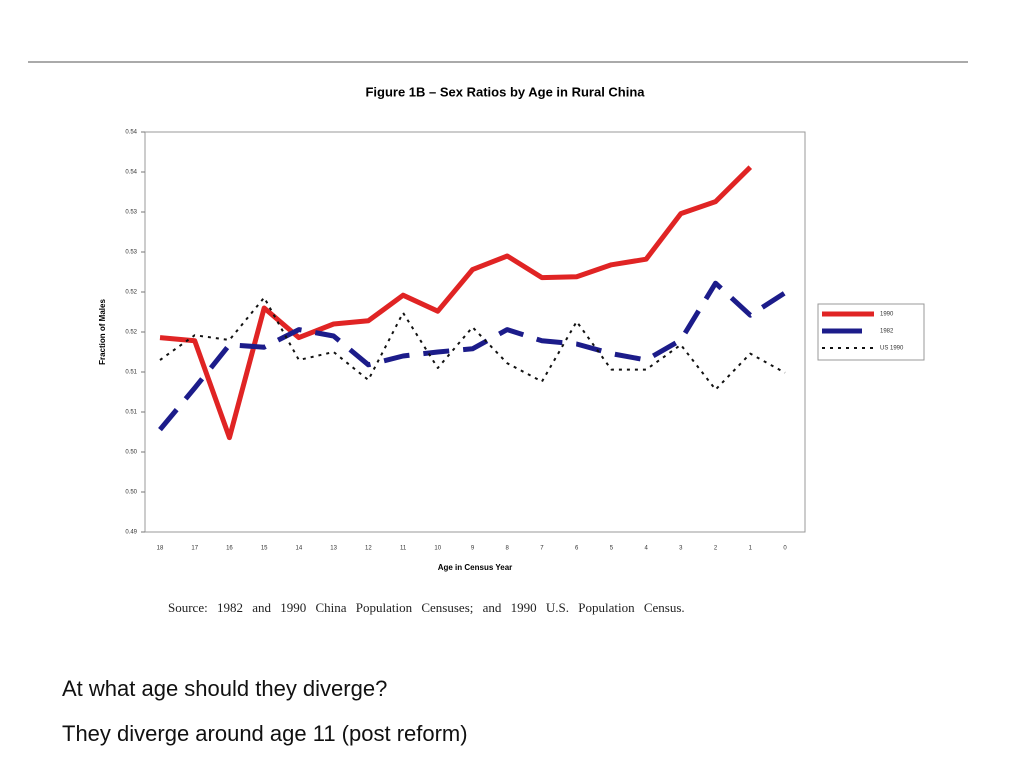 This screenshot has height=768, width=1024. Describe the element at coordinates (160, 549) in the screenshot. I see `x-tick-label: 18` at that location.